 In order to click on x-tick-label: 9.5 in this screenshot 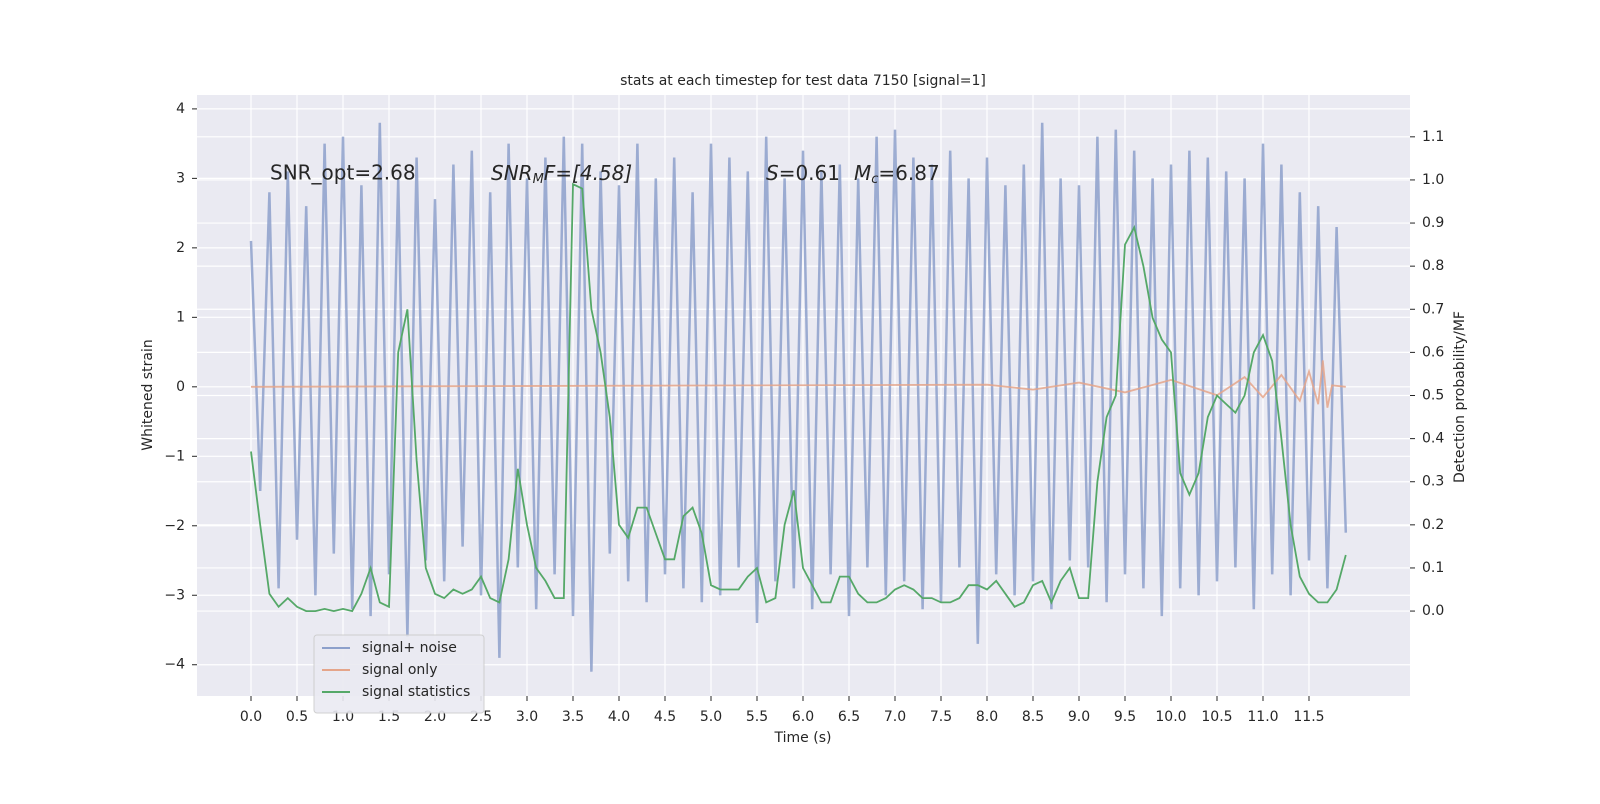, I will do `click(1125, 717)`.